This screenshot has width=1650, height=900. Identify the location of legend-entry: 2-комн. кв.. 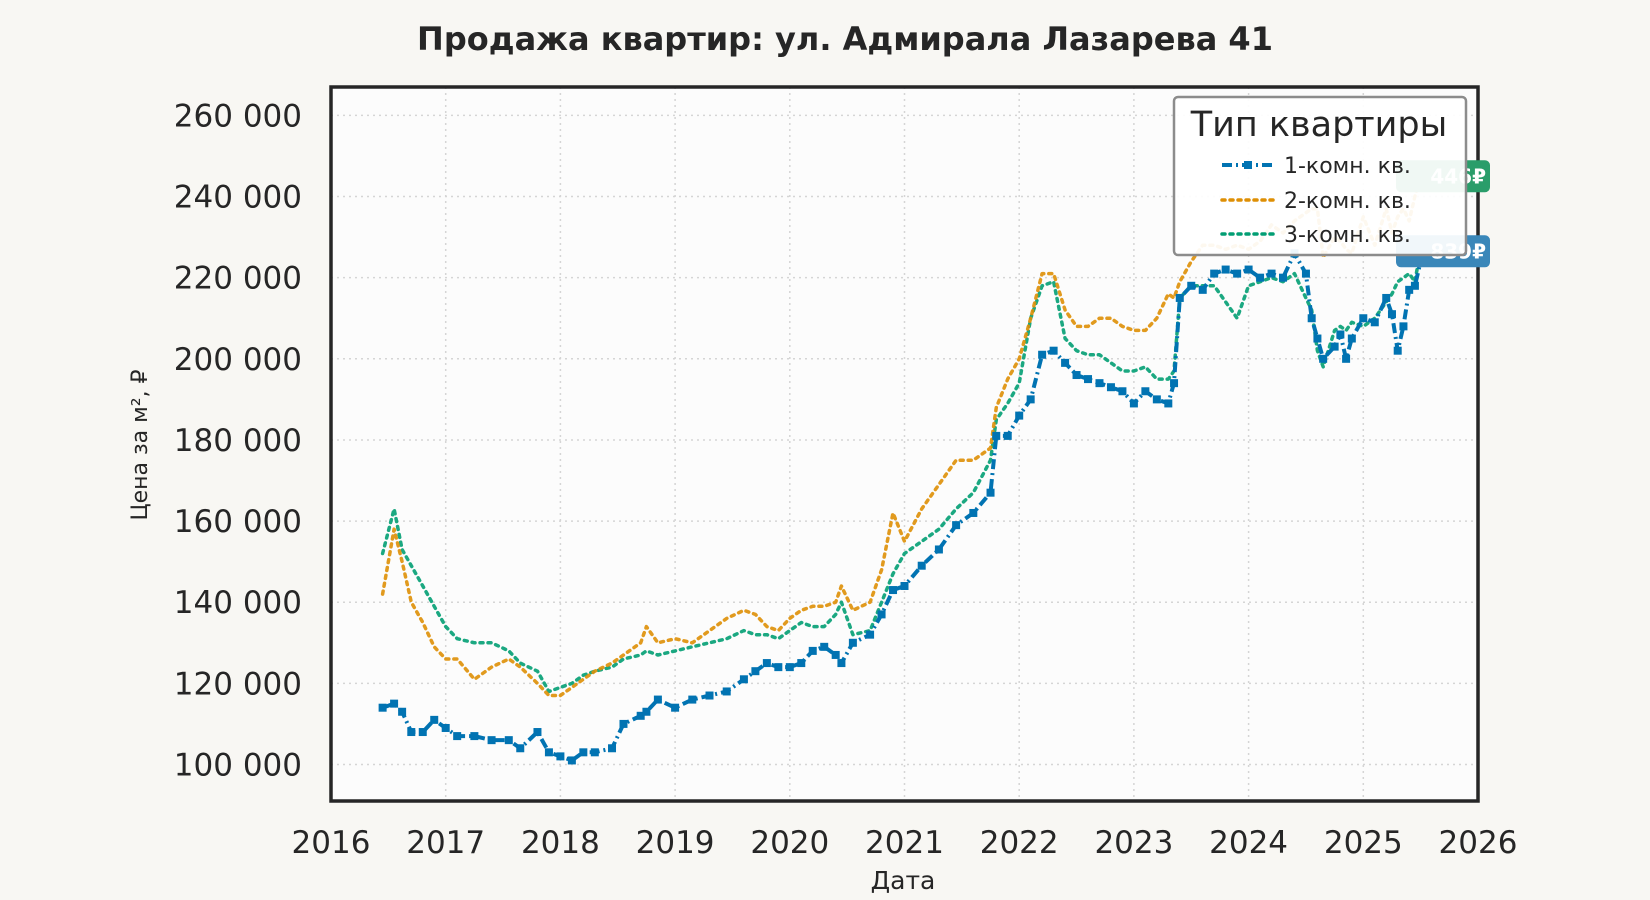
(1315, 201).